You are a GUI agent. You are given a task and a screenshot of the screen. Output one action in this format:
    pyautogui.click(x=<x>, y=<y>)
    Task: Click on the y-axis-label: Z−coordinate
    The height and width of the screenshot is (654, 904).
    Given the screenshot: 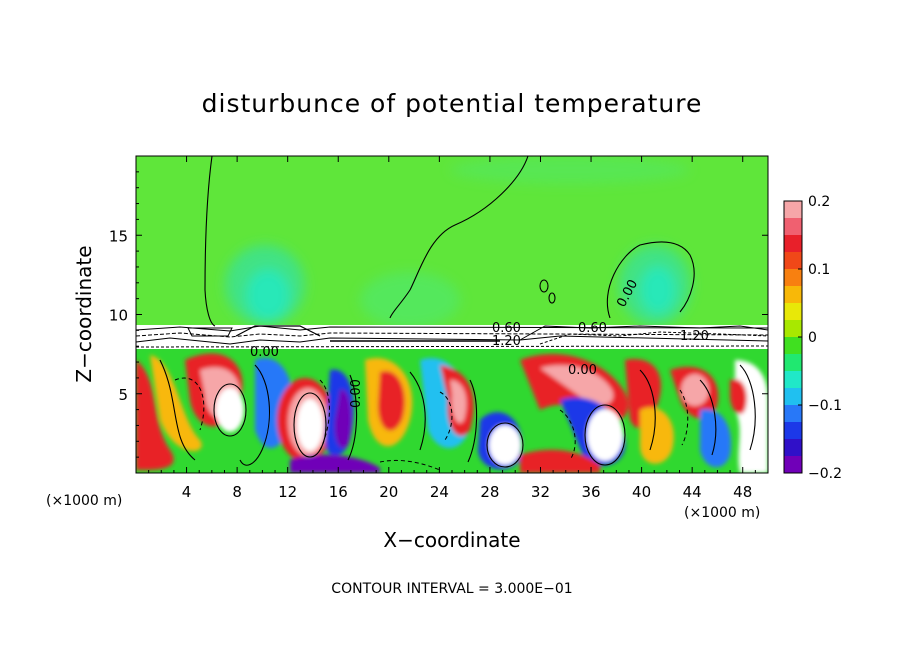 What is the action you would take?
    pyautogui.click(x=84, y=313)
    